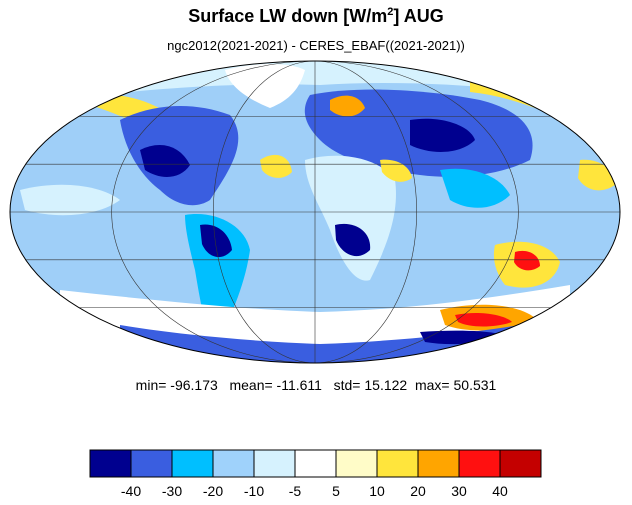 The height and width of the screenshot is (505, 632). I want to click on chart-title: Surface LW down [W/m2] AUG, so click(316, 16).